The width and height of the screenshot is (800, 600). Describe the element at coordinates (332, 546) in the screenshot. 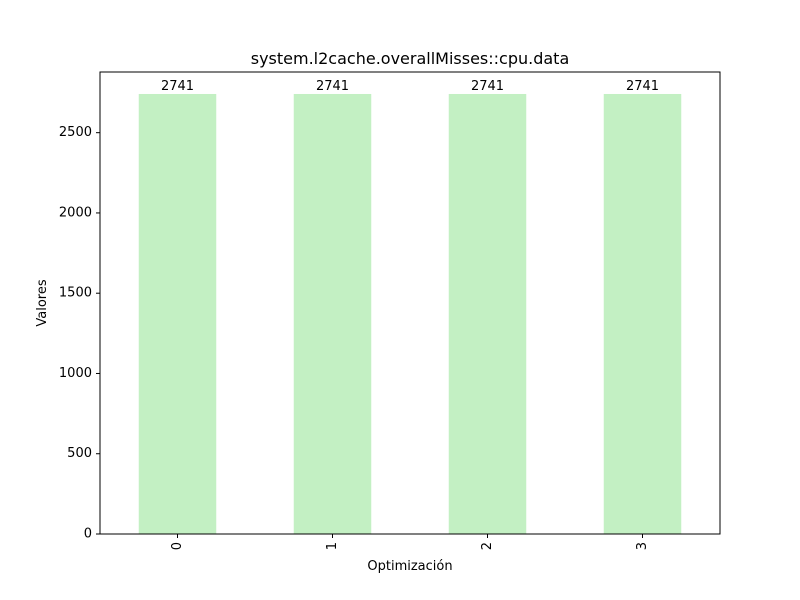

I see `x-tick-label-1: 1` at that location.